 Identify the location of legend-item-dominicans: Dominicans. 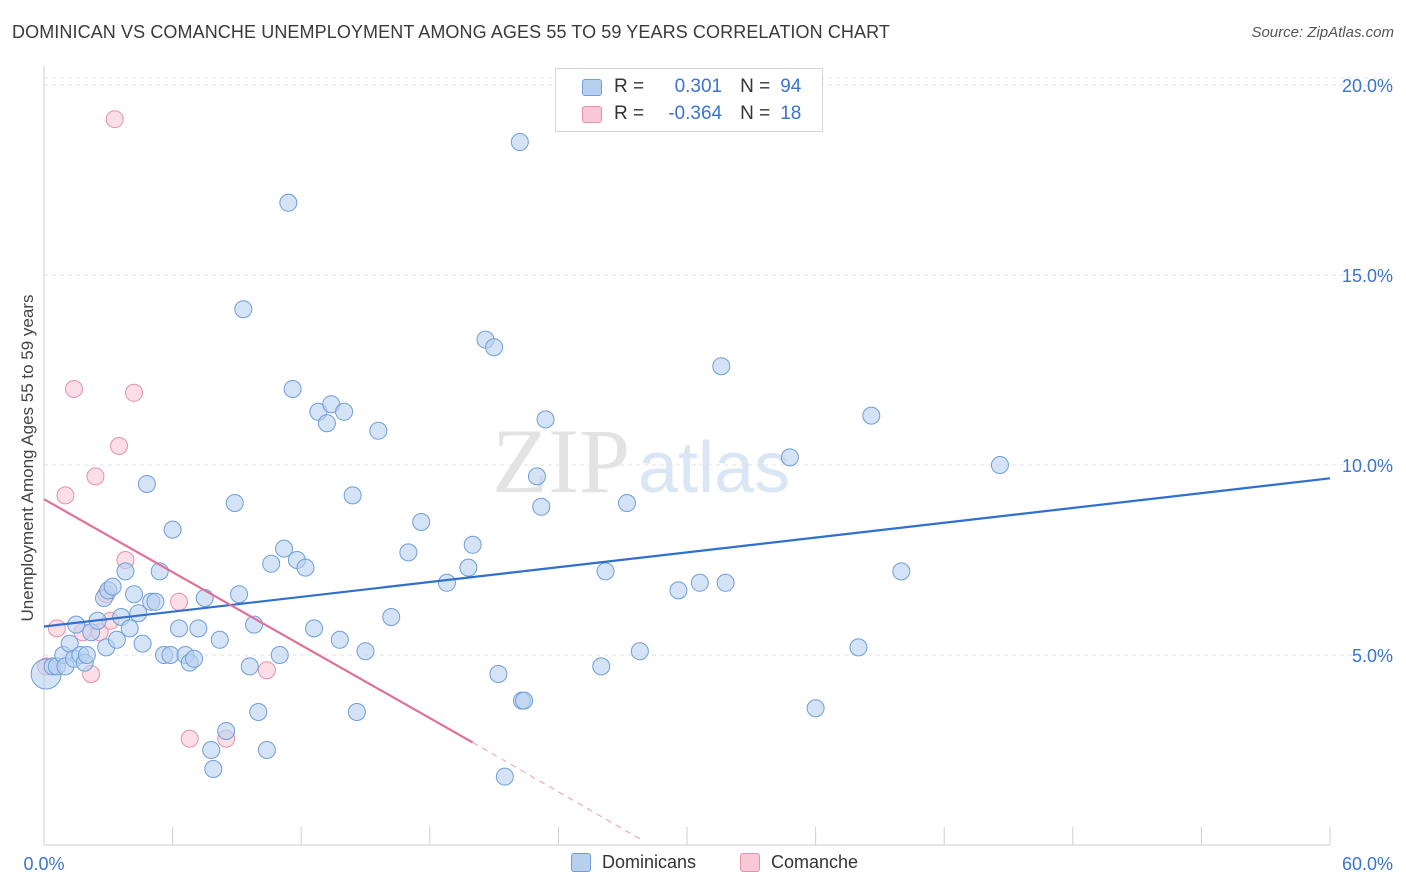
(633, 862).